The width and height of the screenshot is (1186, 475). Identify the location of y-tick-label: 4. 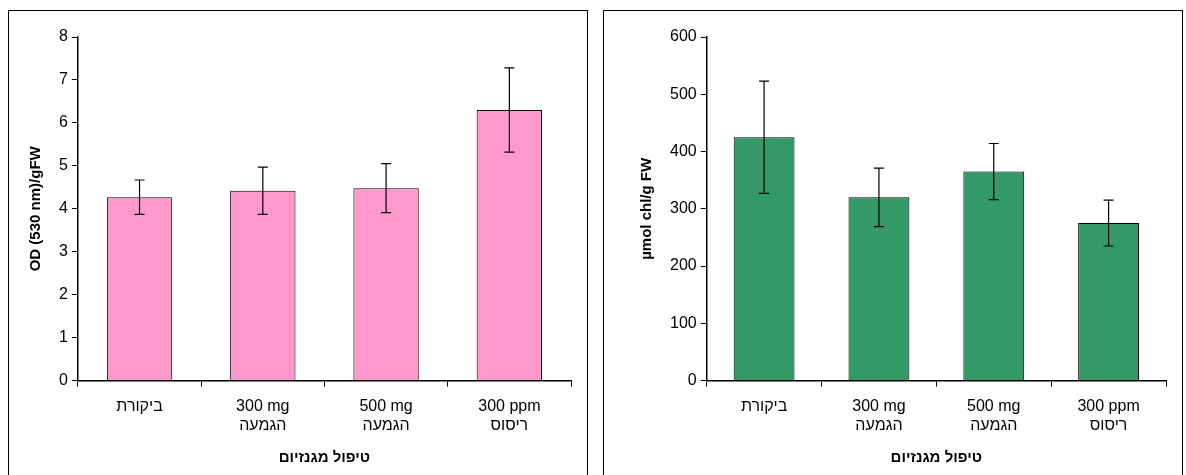
(63, 208).